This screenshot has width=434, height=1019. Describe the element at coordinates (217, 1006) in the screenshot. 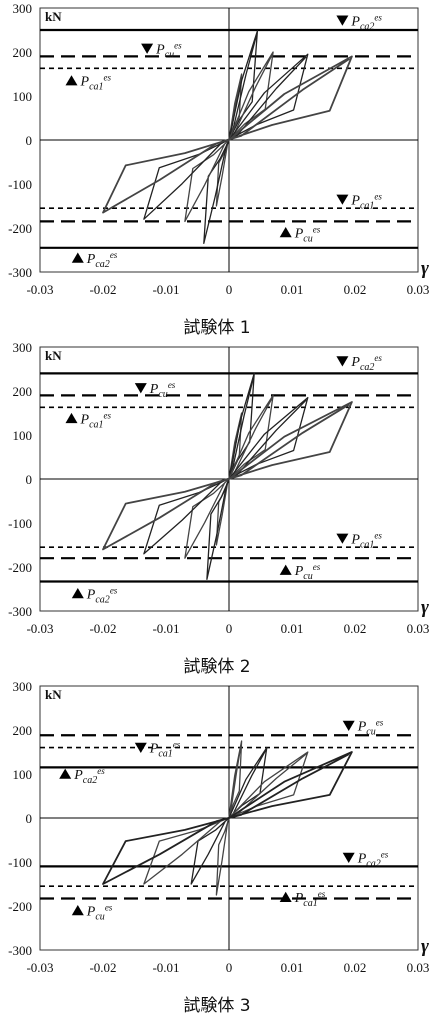

I see `chart-caption: 試験体 3` at that location.